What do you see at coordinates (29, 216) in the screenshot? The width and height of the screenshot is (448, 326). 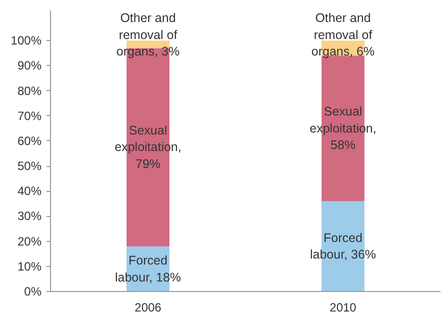 I see `y-tick-label: 30%` at bounding box center [29, 216].